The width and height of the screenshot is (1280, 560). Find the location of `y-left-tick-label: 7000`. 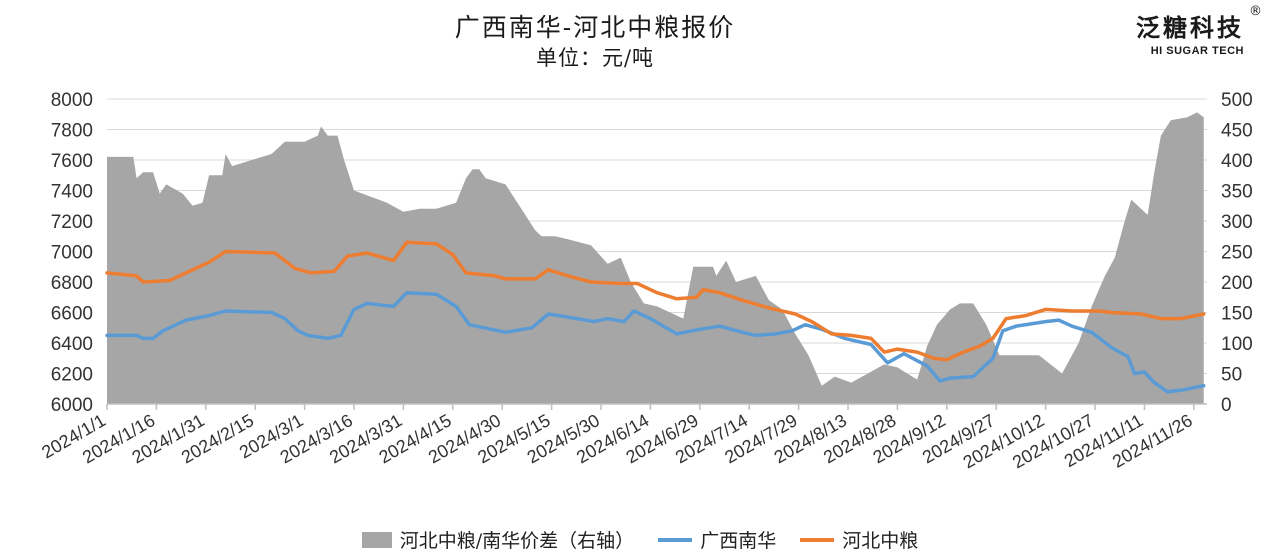

y-left-tick-label: 7000 is located at coordinates (72, 253).